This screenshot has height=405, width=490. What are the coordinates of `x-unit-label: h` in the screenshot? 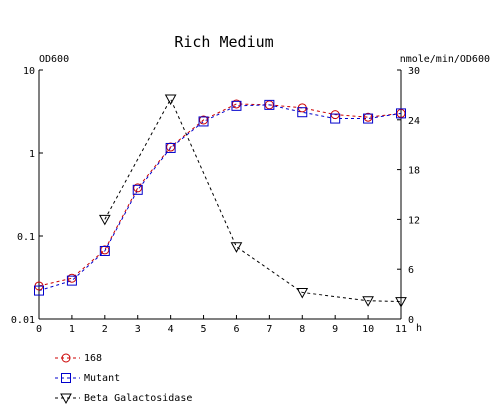 It's located at (419, 328).